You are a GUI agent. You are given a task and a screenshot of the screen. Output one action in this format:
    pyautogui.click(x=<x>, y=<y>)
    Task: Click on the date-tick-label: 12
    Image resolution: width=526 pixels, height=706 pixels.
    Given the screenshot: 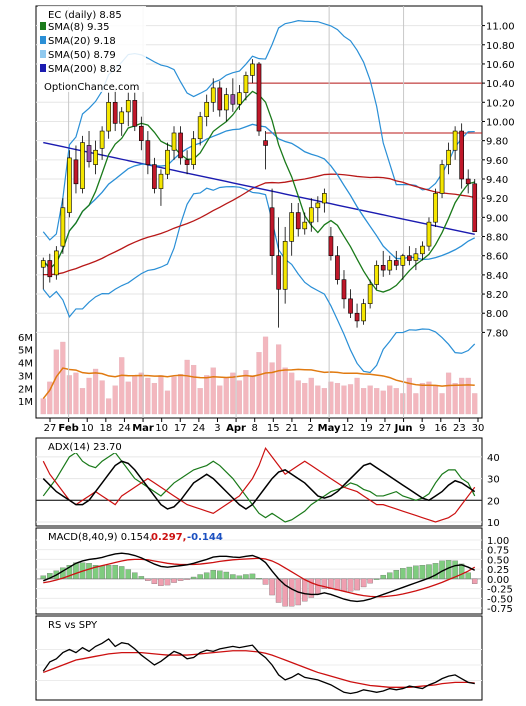 What is the action you would take?
    pyautogui.click(x=347, y=428)
    